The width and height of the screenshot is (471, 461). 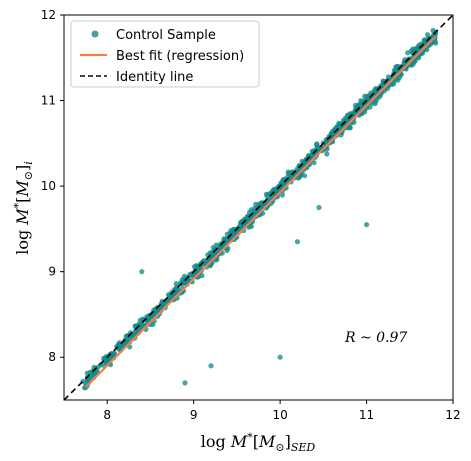 I want to click on legend-box, so click(x=165, y=54).